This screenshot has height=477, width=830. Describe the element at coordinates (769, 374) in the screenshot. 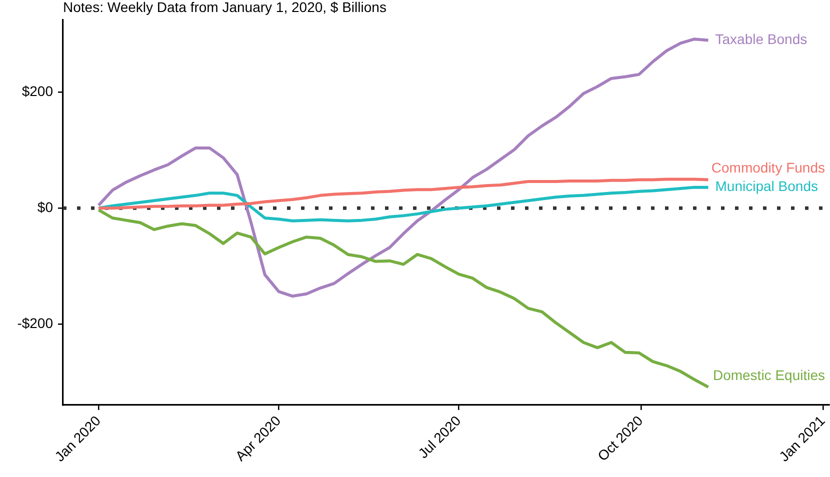

I see `series-label: Domestic Equities` at that location.